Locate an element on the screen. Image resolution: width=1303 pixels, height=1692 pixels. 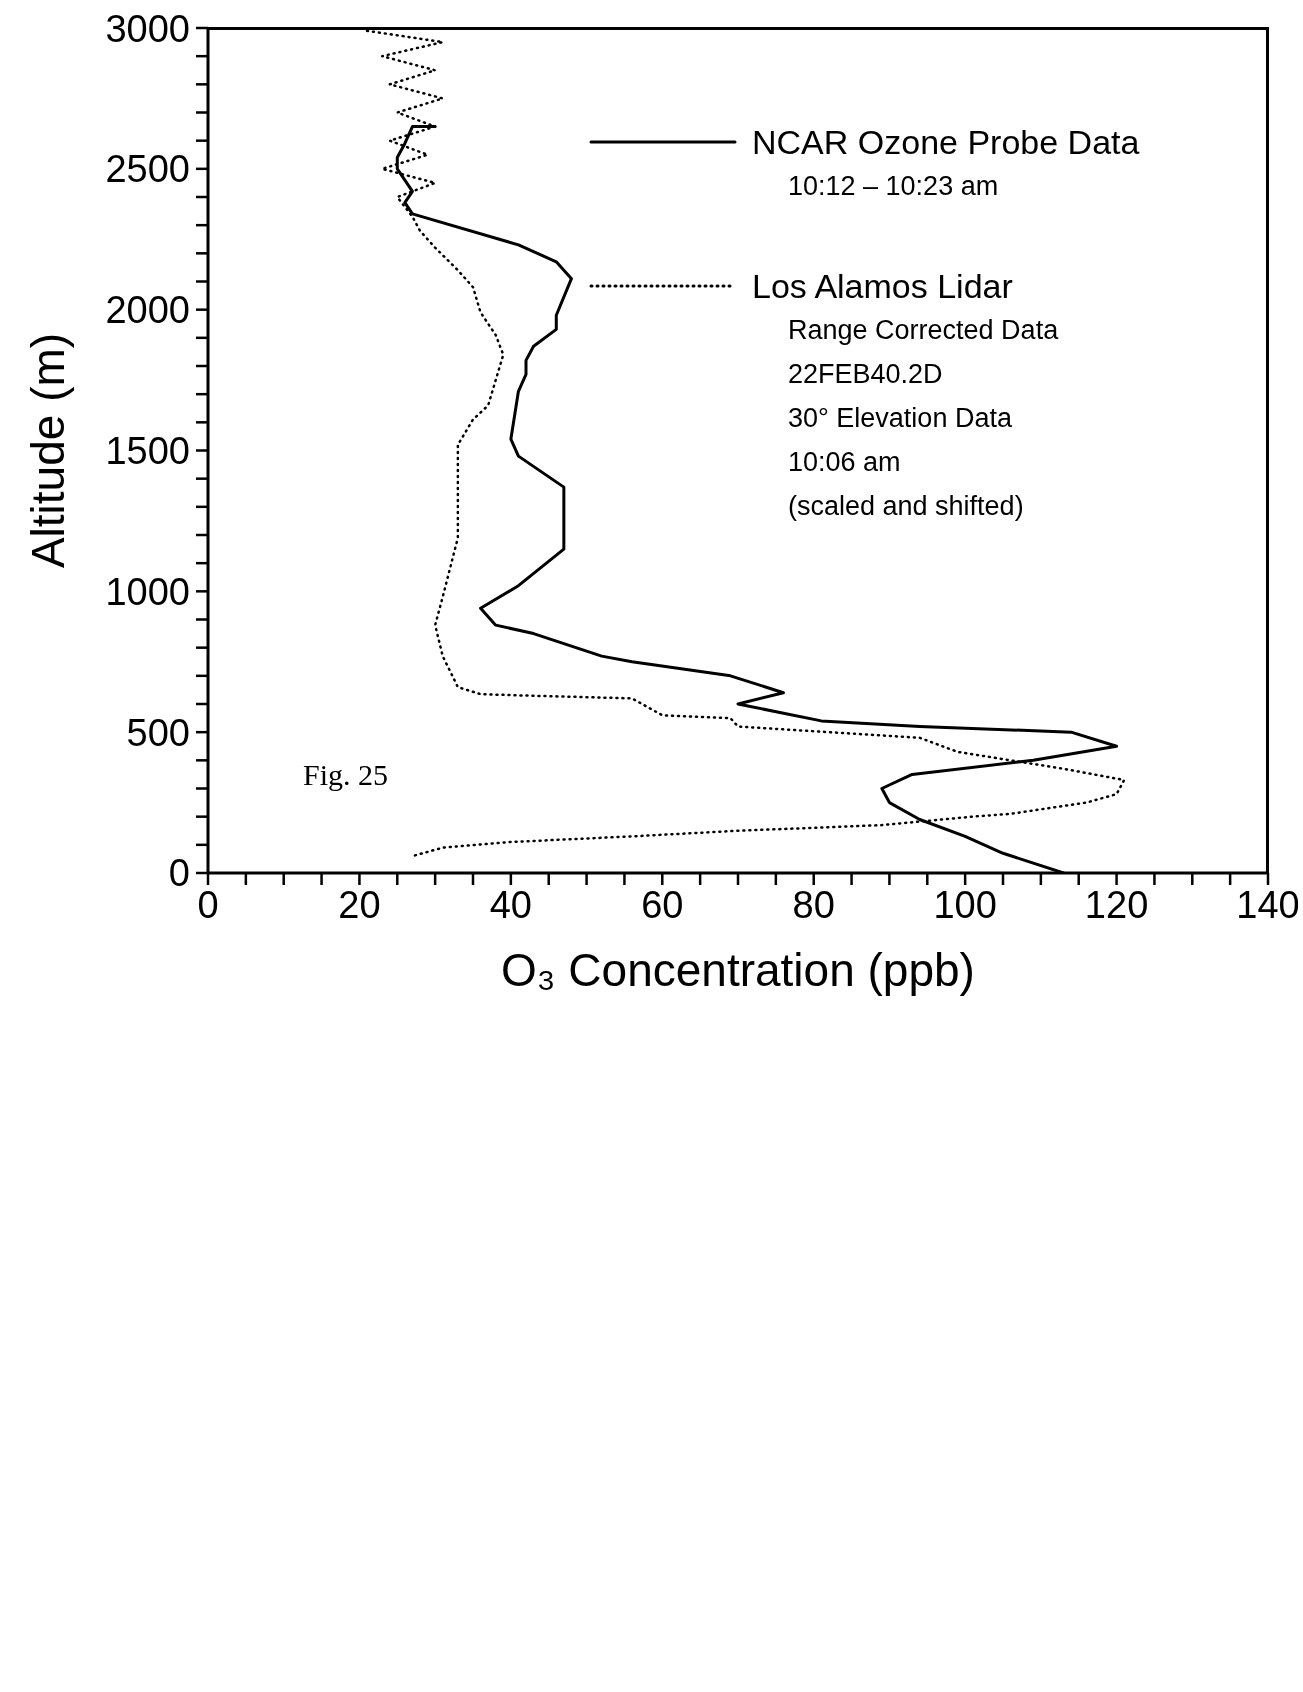
annotation: 10:06 am is located at coordinates (845, 462).